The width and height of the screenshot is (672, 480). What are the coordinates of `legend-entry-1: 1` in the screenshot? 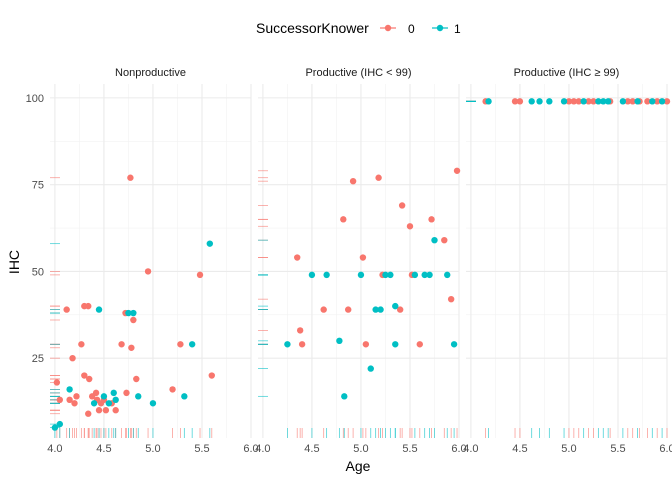 It's located at (446, 29).